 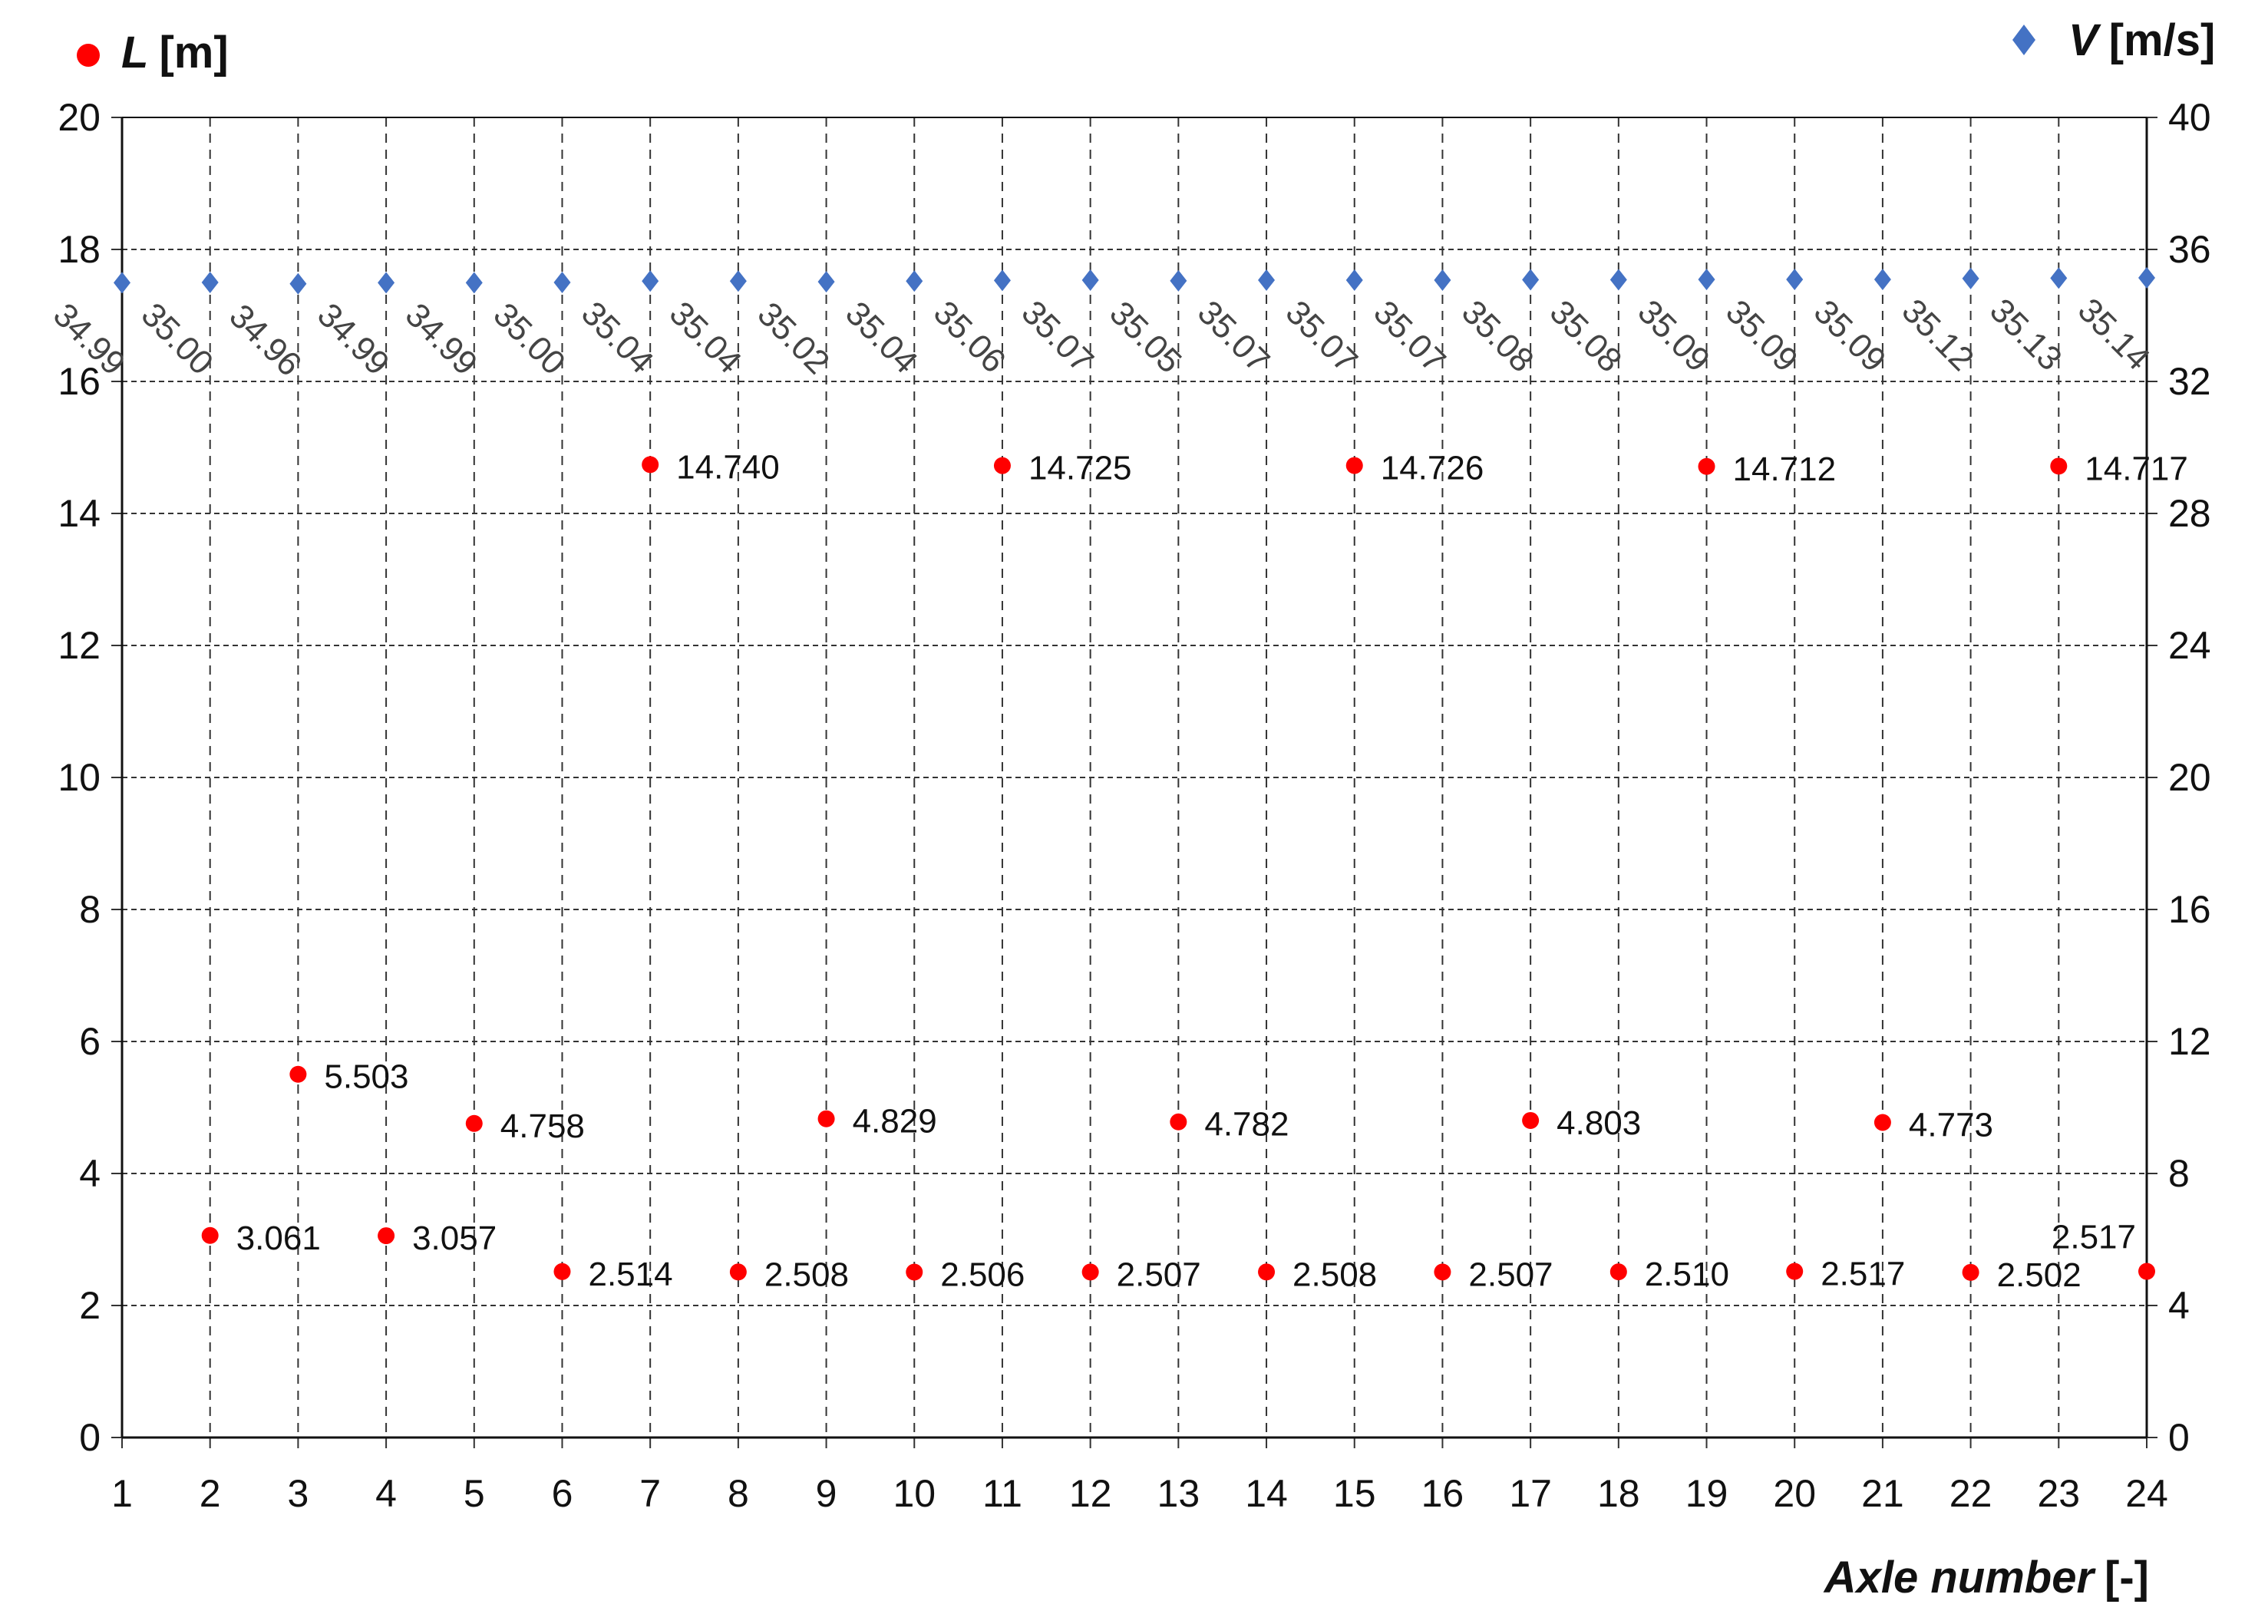 I want to click on l-data-label: 4.782, so click(x=1247, y=1125).